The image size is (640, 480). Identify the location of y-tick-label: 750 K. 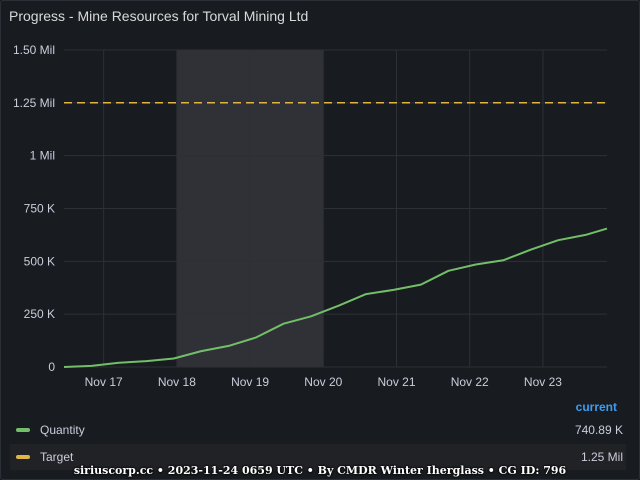
(39, 209).